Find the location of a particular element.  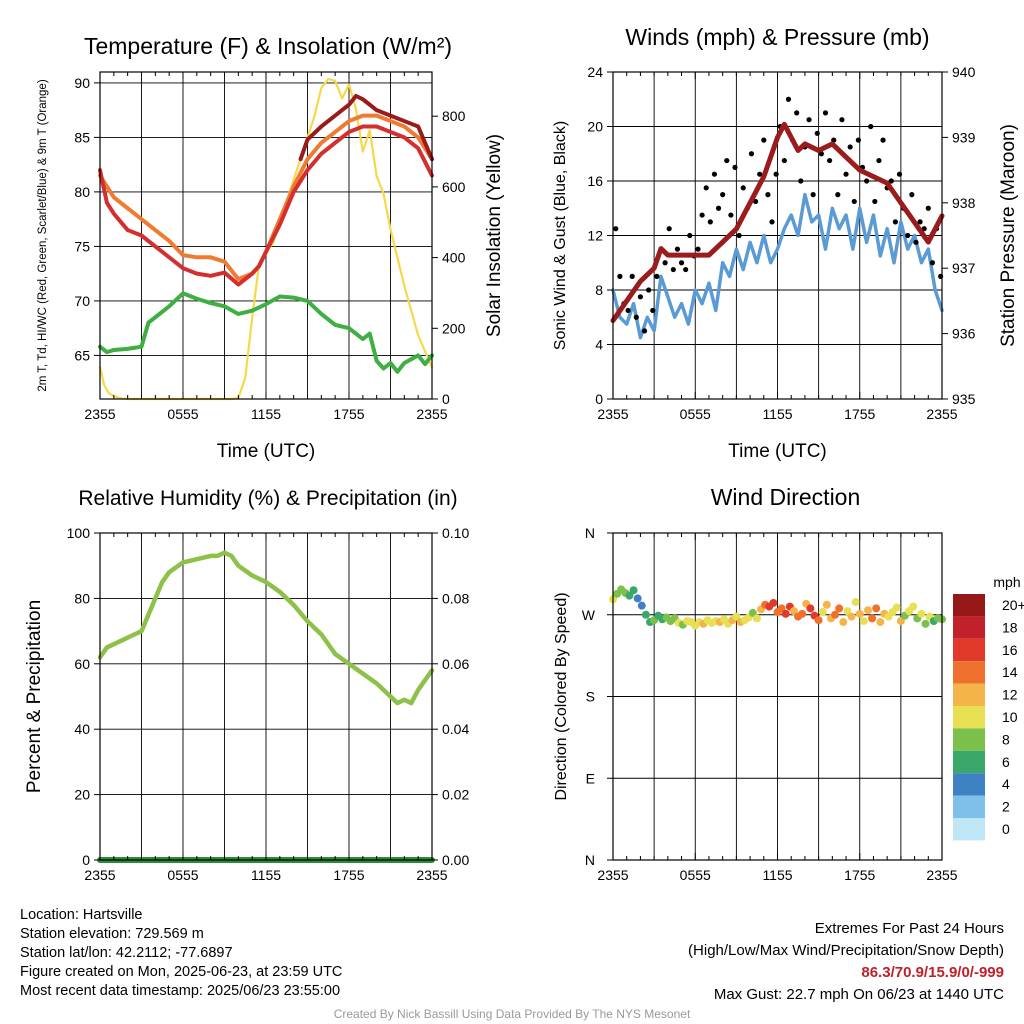

colorbar-label: 10 is located at coordinates (1010, 717).